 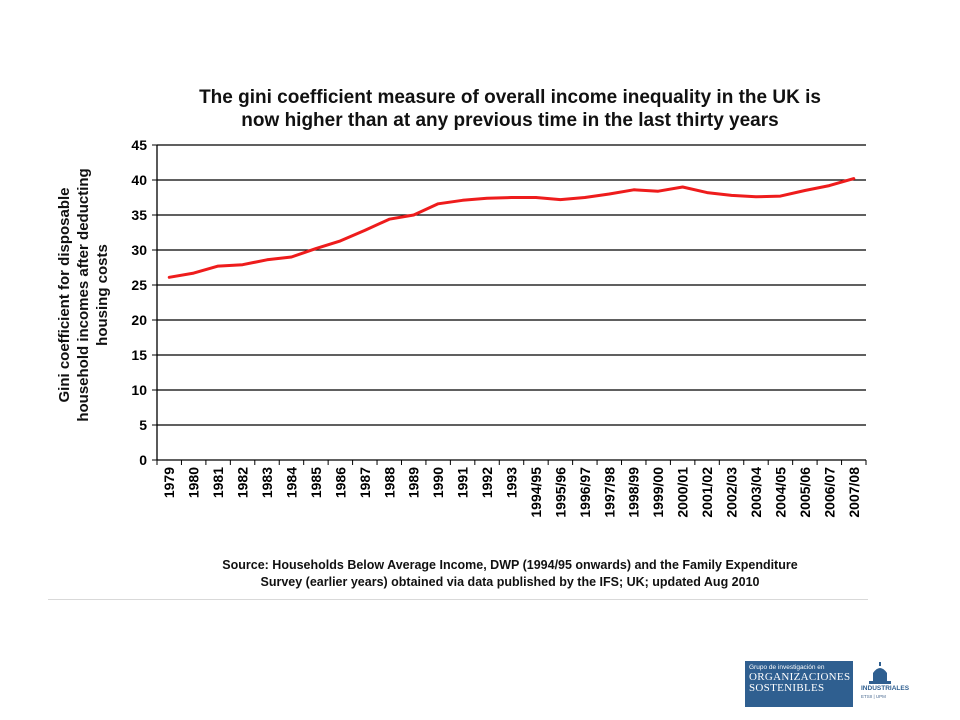 What do you see at coordinates (462, 200) in the screenshot?
I see `data-point-1991` at bounding box center [462, 200].